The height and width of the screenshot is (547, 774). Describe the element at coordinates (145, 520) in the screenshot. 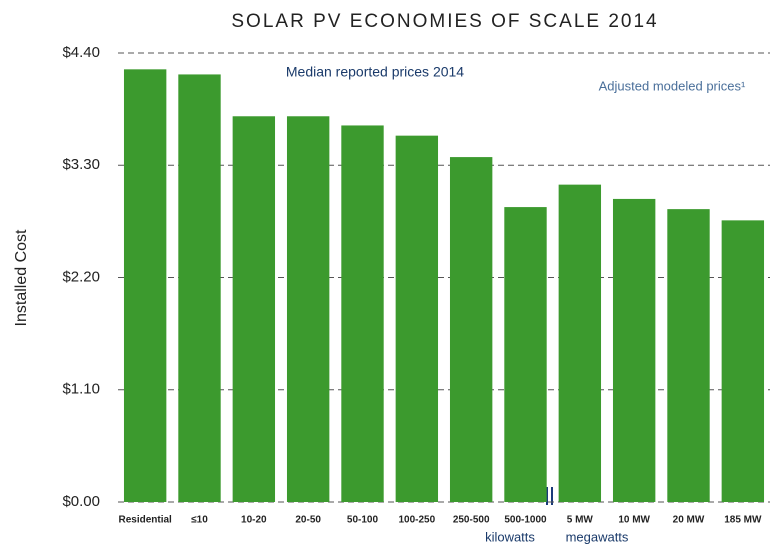

I see `x-tick-label: Residential` at that location.